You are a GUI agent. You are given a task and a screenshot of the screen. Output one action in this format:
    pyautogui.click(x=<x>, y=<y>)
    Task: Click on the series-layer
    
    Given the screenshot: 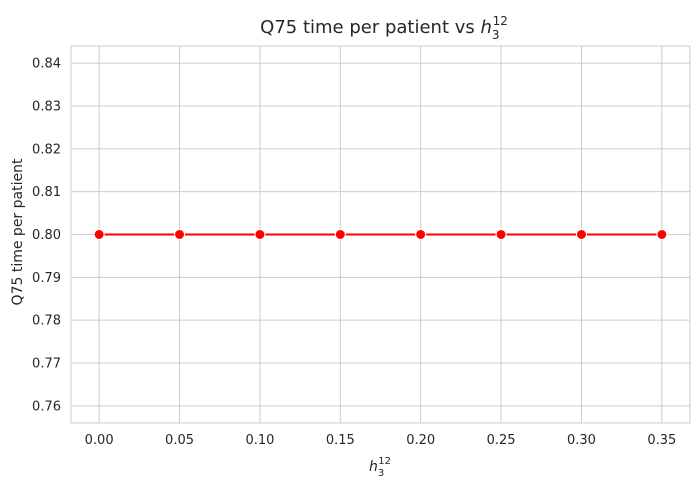 What is the action you would take?
    pyautogui.click(x=380, y=234)
    